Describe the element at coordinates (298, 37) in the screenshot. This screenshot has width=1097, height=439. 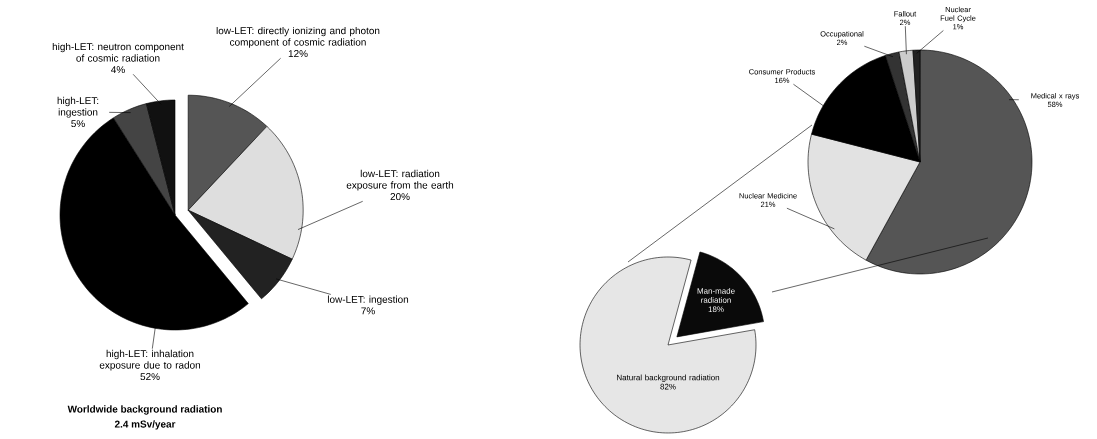
I see `slice-label: low-LET: directly ionizing and photon component of cosmic radiation` at that location.